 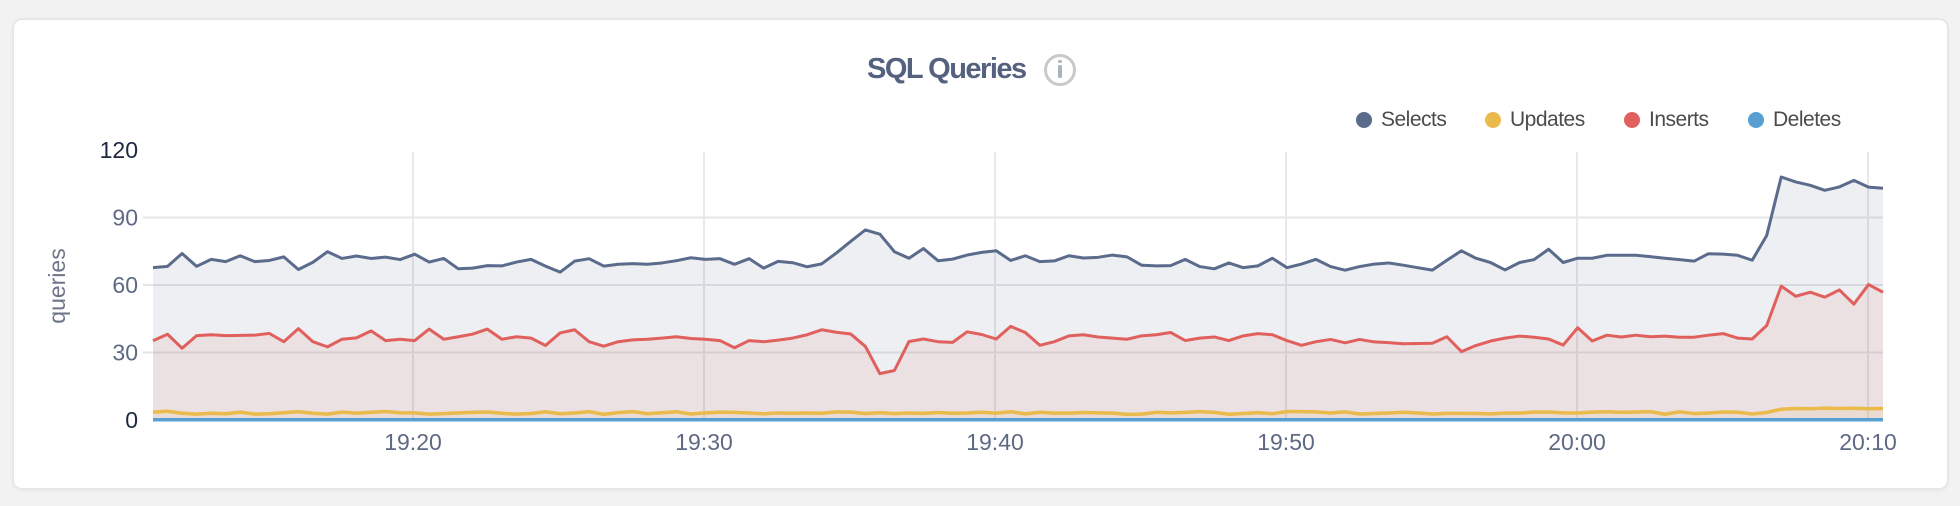 I want to click on svg-text: 60, so click(x=125, y=285).